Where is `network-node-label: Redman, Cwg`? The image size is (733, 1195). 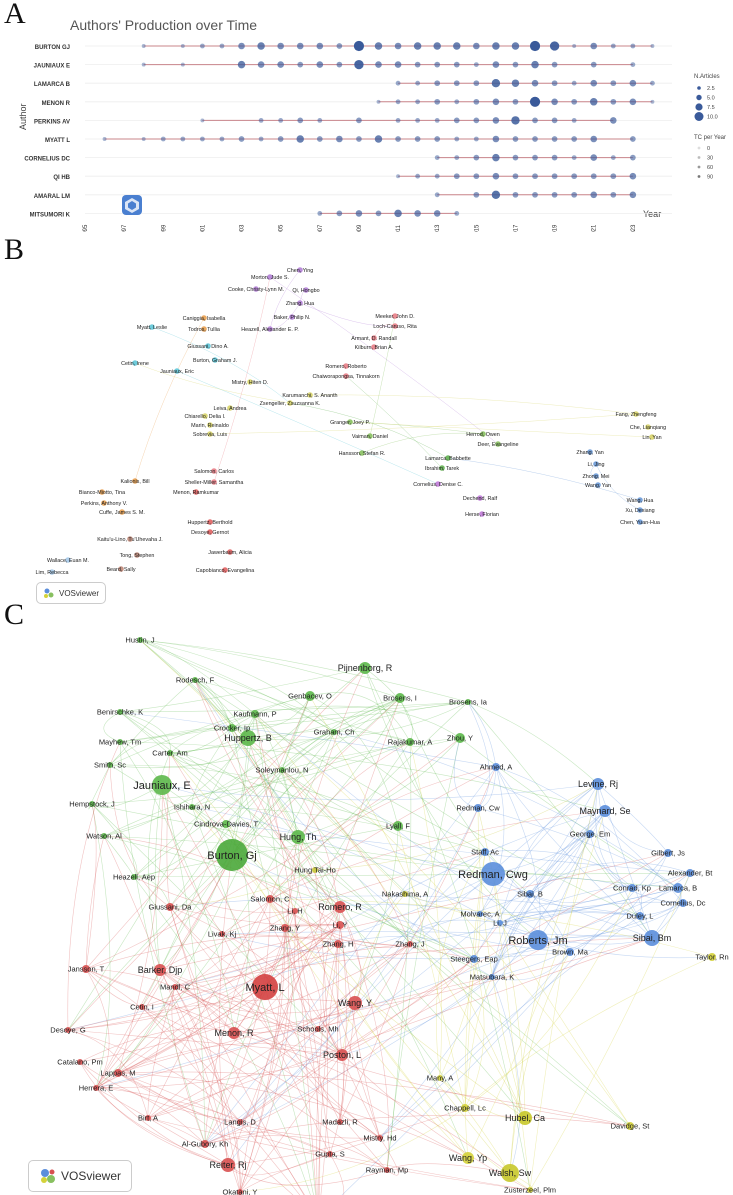
network-node-label: Redman, Cwg is located at coordinates (493, 875).